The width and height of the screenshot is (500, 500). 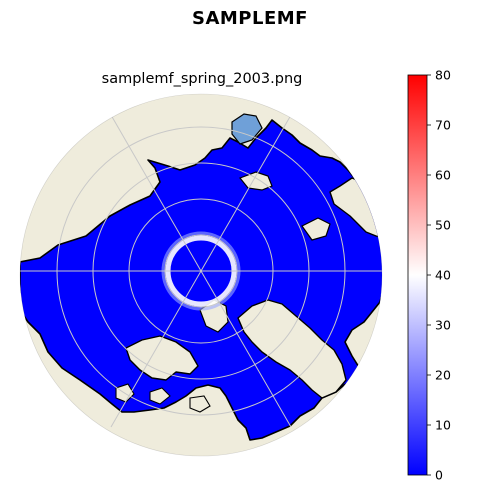 What do you see at coordinates (417, 275) in the screenshot?
I see `colorbar` at bounding box center [417, 275].